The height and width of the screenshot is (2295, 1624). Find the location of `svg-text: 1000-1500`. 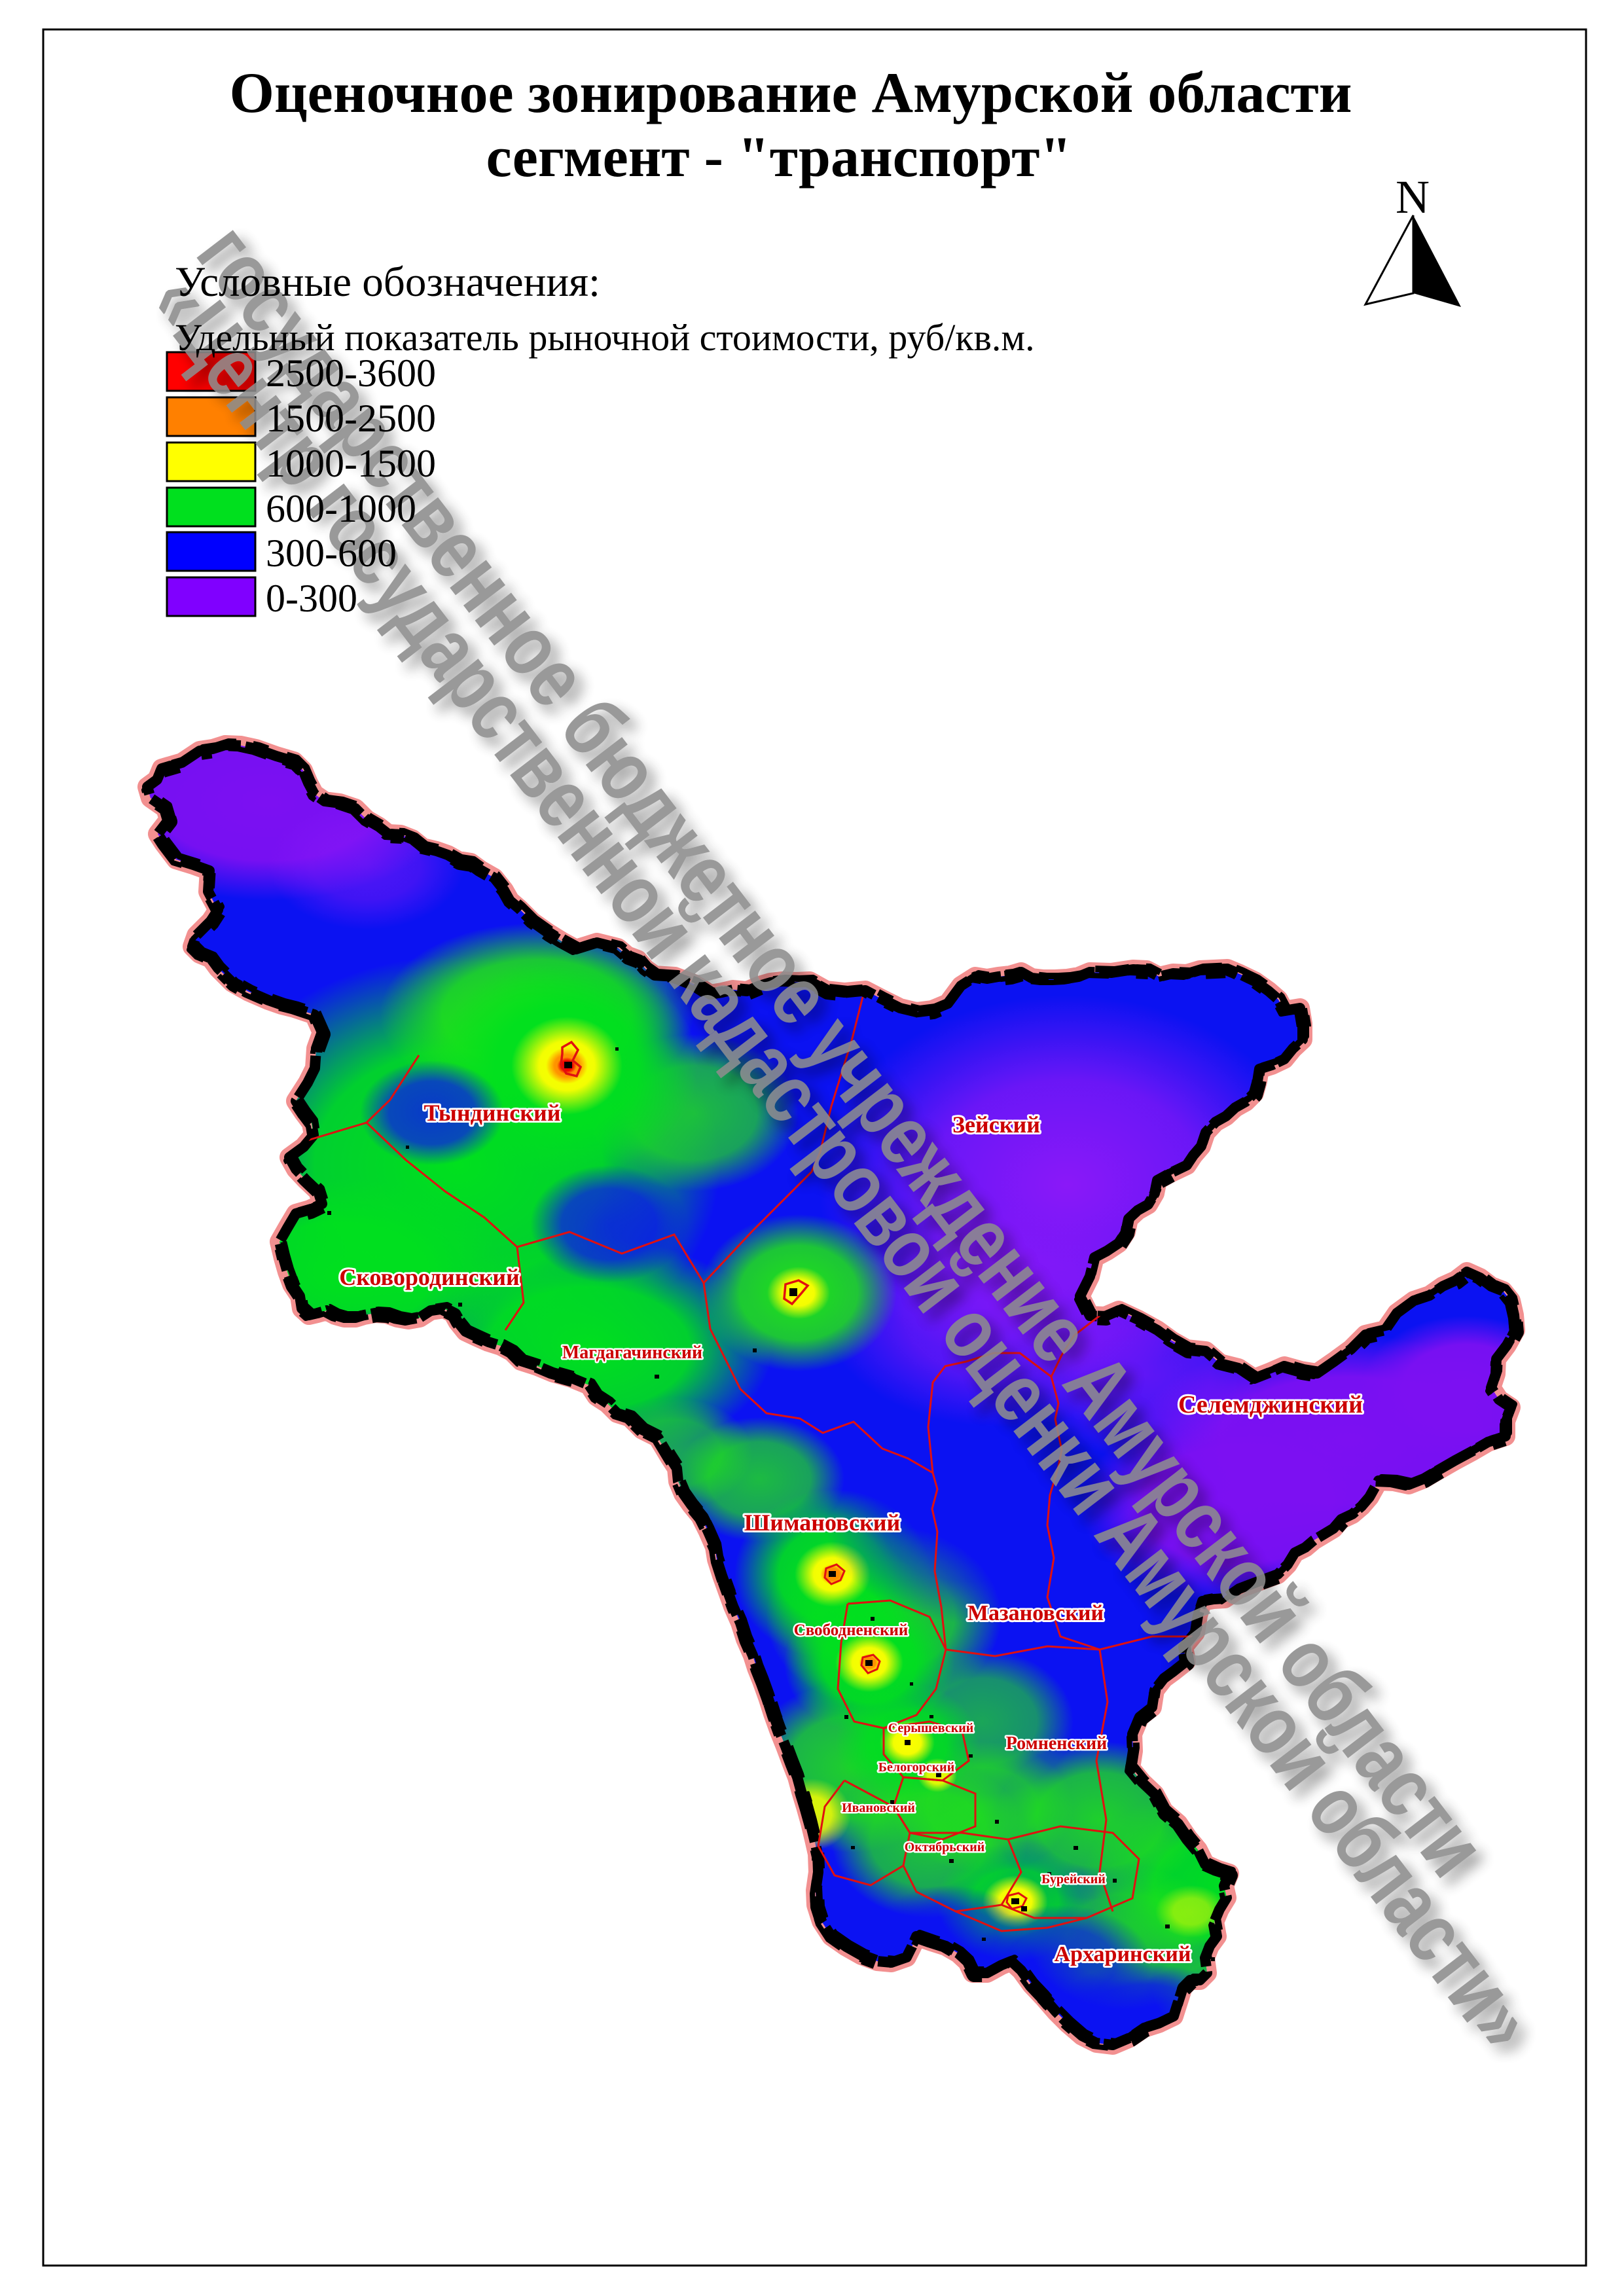

svg-text: 1000-1500 is located at coordinates (351, 464).